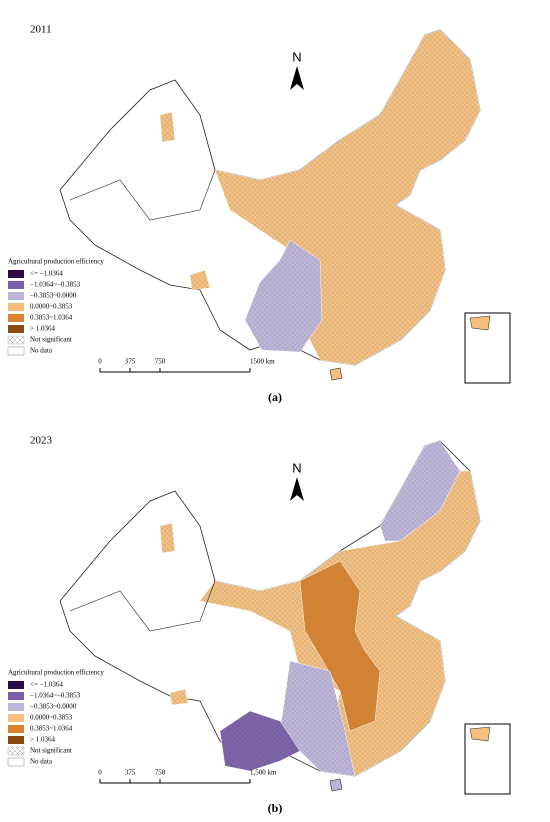 Image resolution: width=550 pixels, height=822 pixels. What do you see at coordinates (41, 30) in the screenshot?
I see `year-label: 2011` at bounding box center [41, 30].